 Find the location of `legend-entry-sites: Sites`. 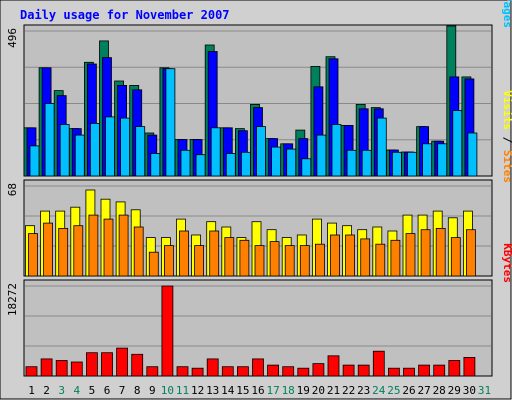

legend-entry-sites: Sites is located at coordinates (506, 166).